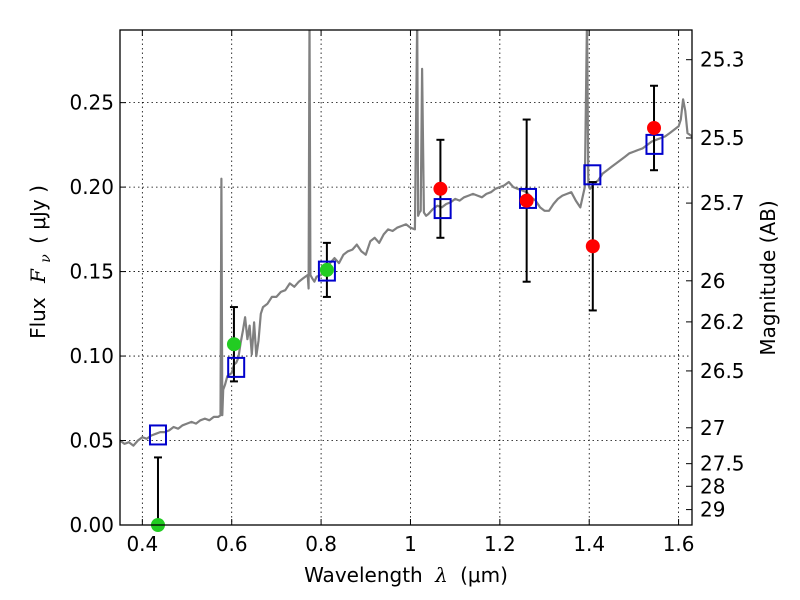 This screenshot has height=600, width=800. What do you see at coordinates (40, 262) in the screenshot?
I see `y-axis-label: Flux F ν ( μJy )` at bounding box center [40, 262].